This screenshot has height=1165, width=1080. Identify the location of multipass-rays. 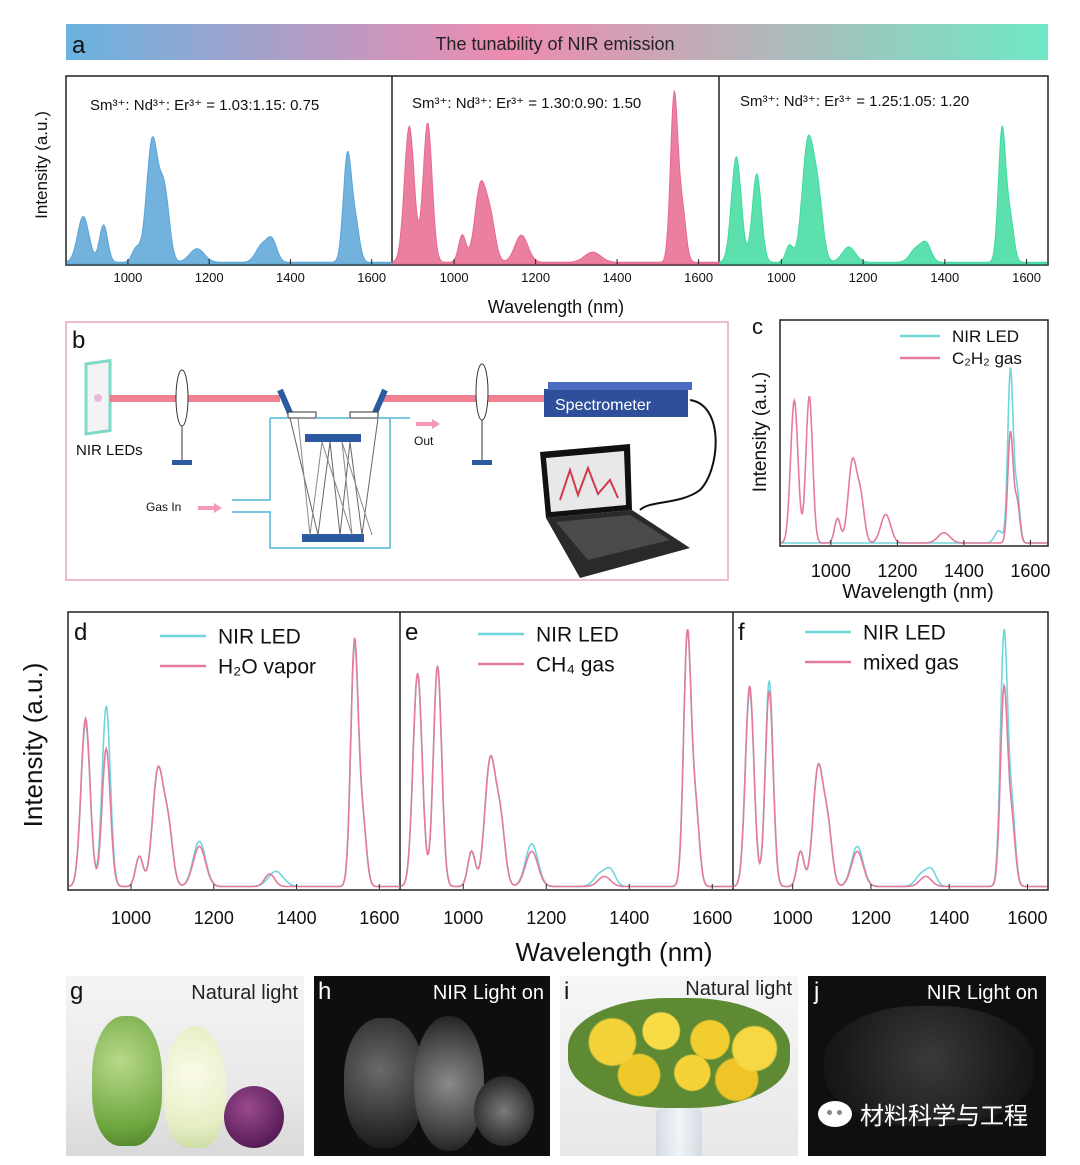
(334, 476).